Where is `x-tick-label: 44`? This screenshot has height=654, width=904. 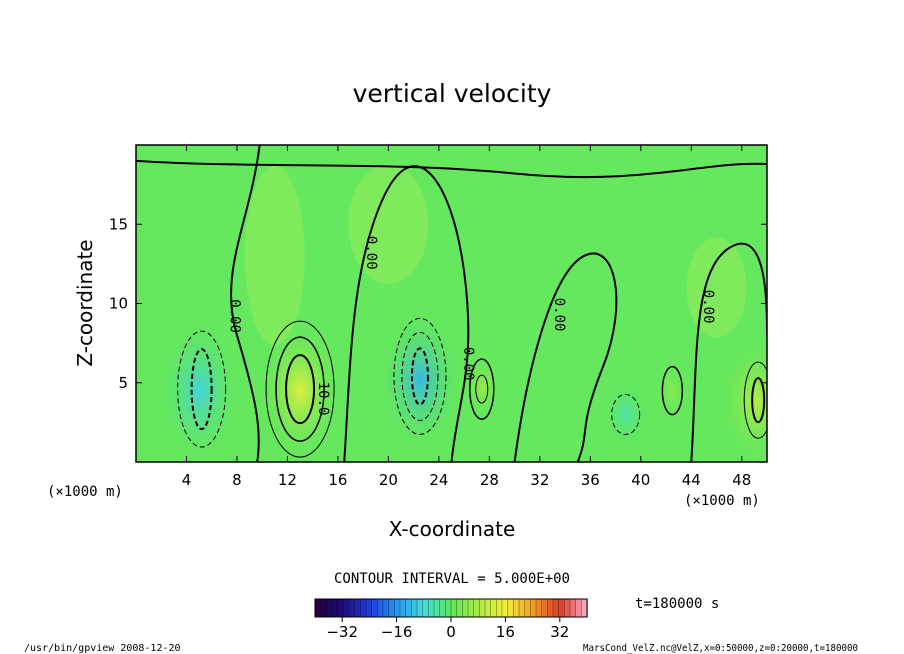 x-tick-label: 44 is located at coordinates (691, 480).